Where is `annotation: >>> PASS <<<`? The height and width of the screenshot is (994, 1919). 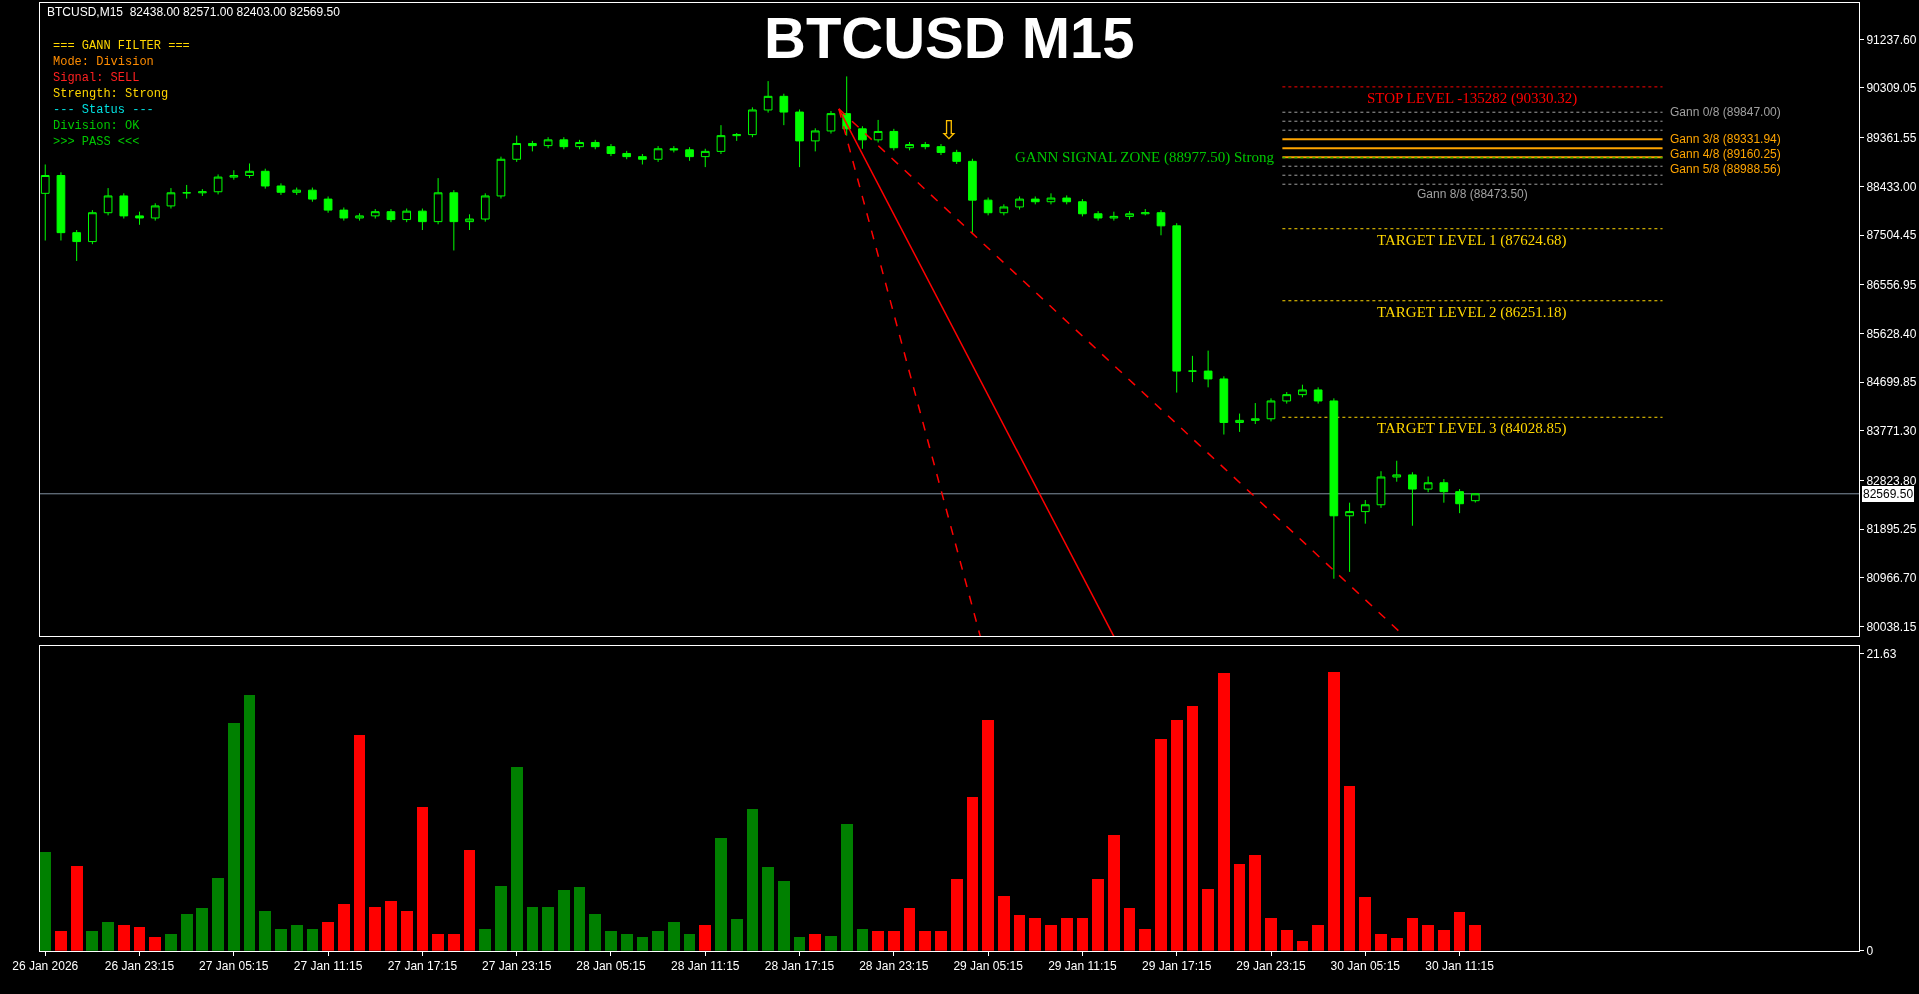 annotation: >>> PASS <<< is located at coordinates (96, 142).